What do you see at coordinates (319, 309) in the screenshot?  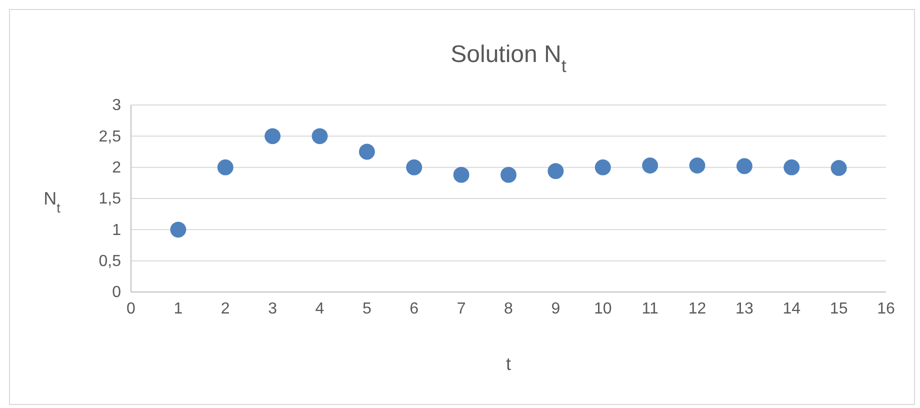 I see `x-tick-label: 4` at bounding box center [319, 309].